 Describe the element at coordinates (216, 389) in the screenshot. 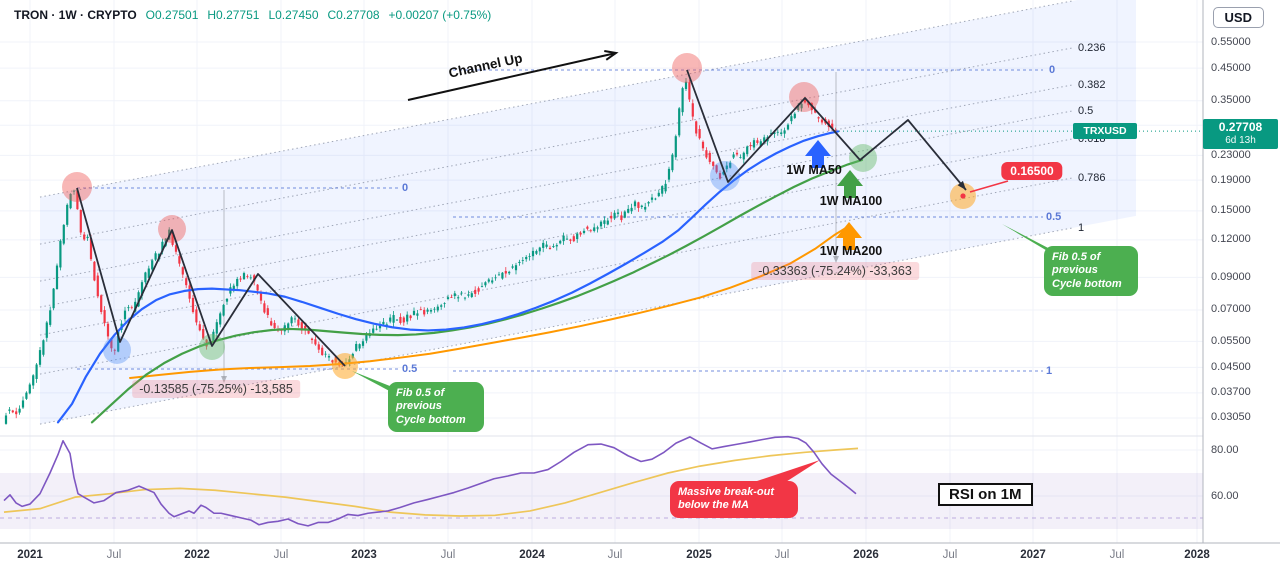

I see `price-range-label-2021-2022: -0.13585 (-75.25%) -13,585` at that location.